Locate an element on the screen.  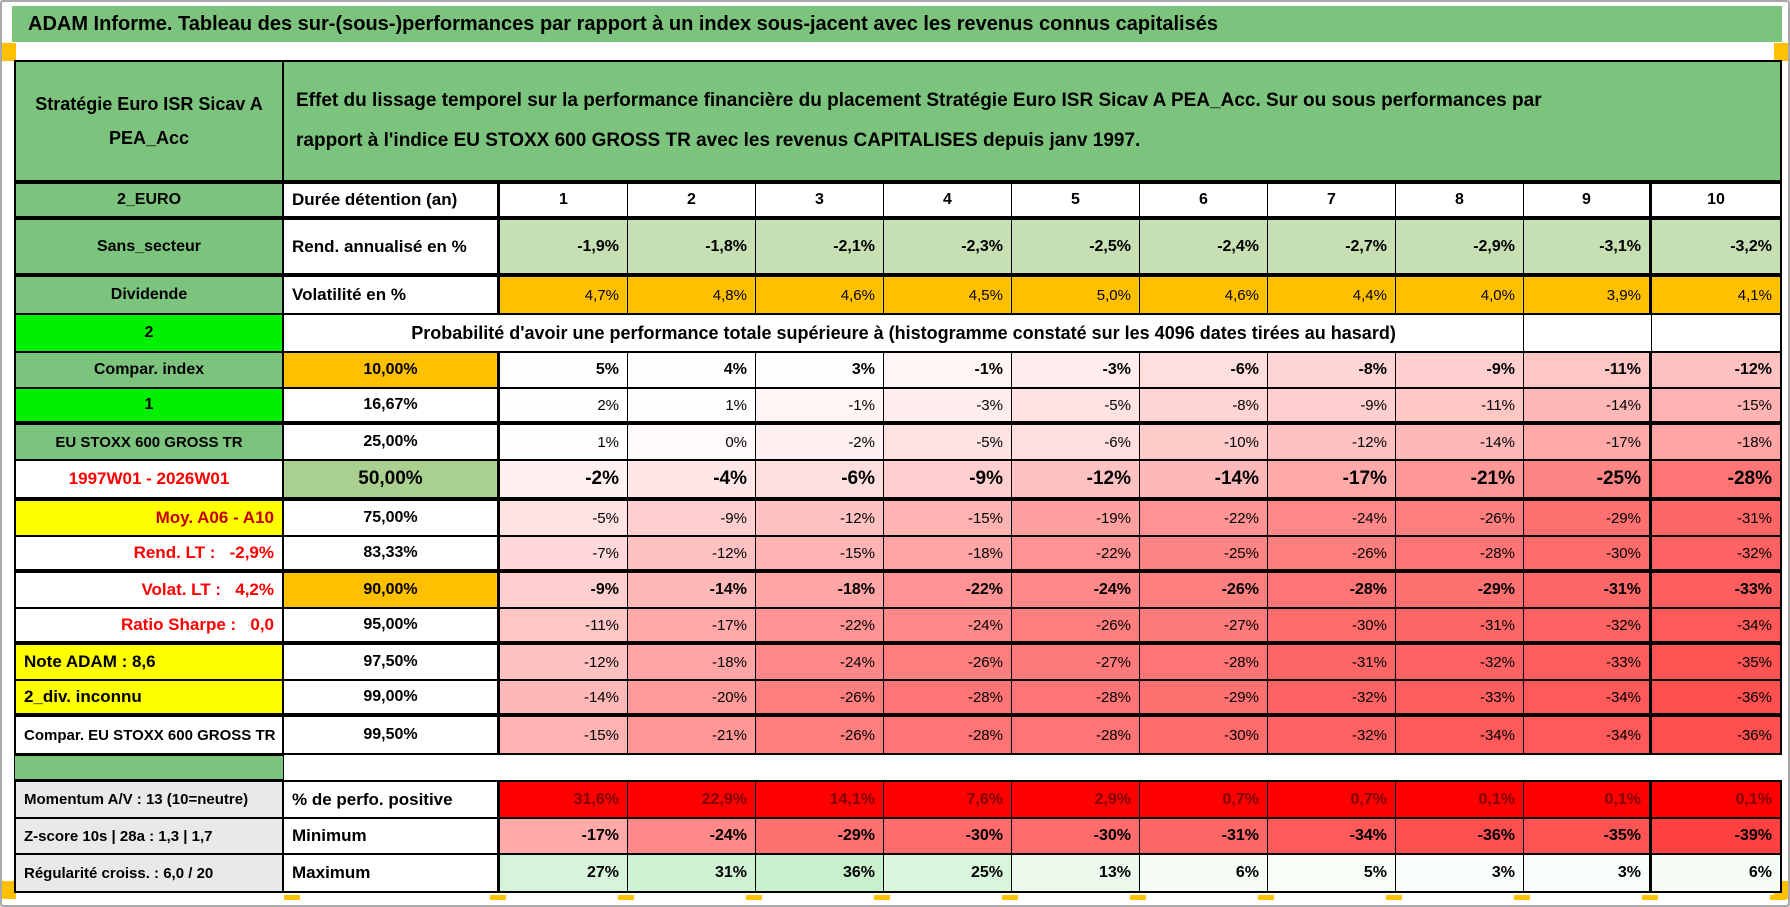
row-header-cell: 2_EURO is located at coordinates (150, 200).